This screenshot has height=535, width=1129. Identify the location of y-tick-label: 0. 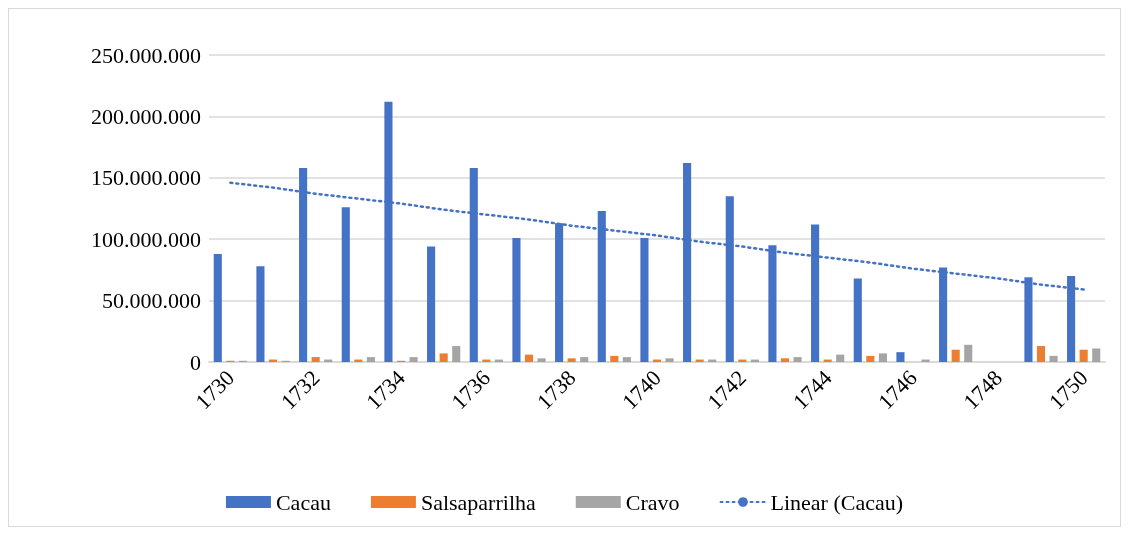
(195, 362).